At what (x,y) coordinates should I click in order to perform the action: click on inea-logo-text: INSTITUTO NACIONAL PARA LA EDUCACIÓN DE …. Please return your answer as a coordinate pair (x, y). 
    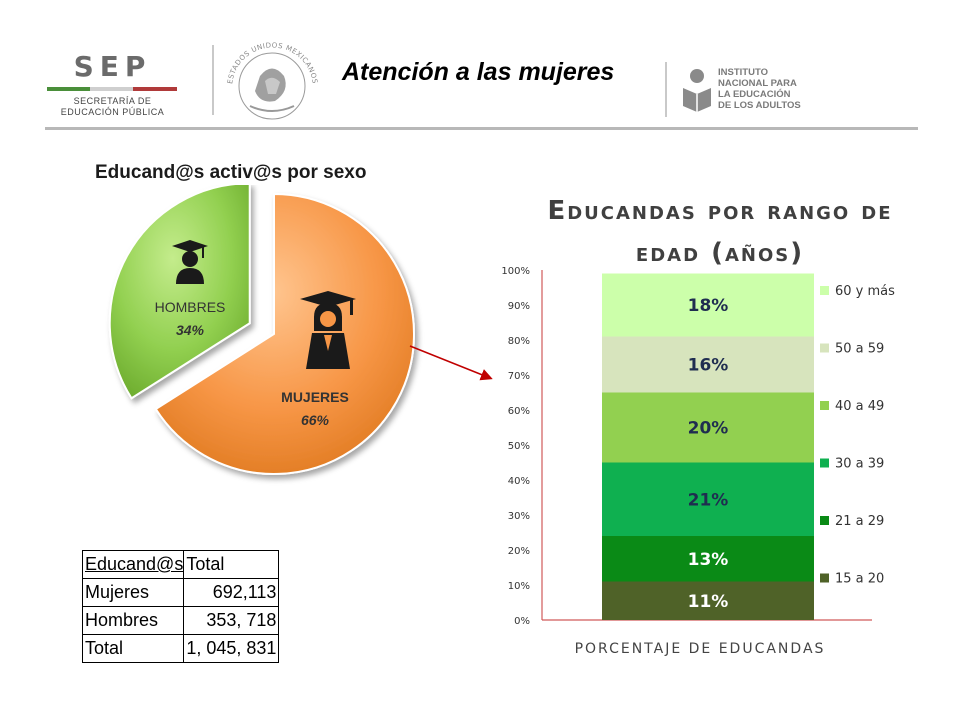
    Looking at the image, I should click on (759, 89).